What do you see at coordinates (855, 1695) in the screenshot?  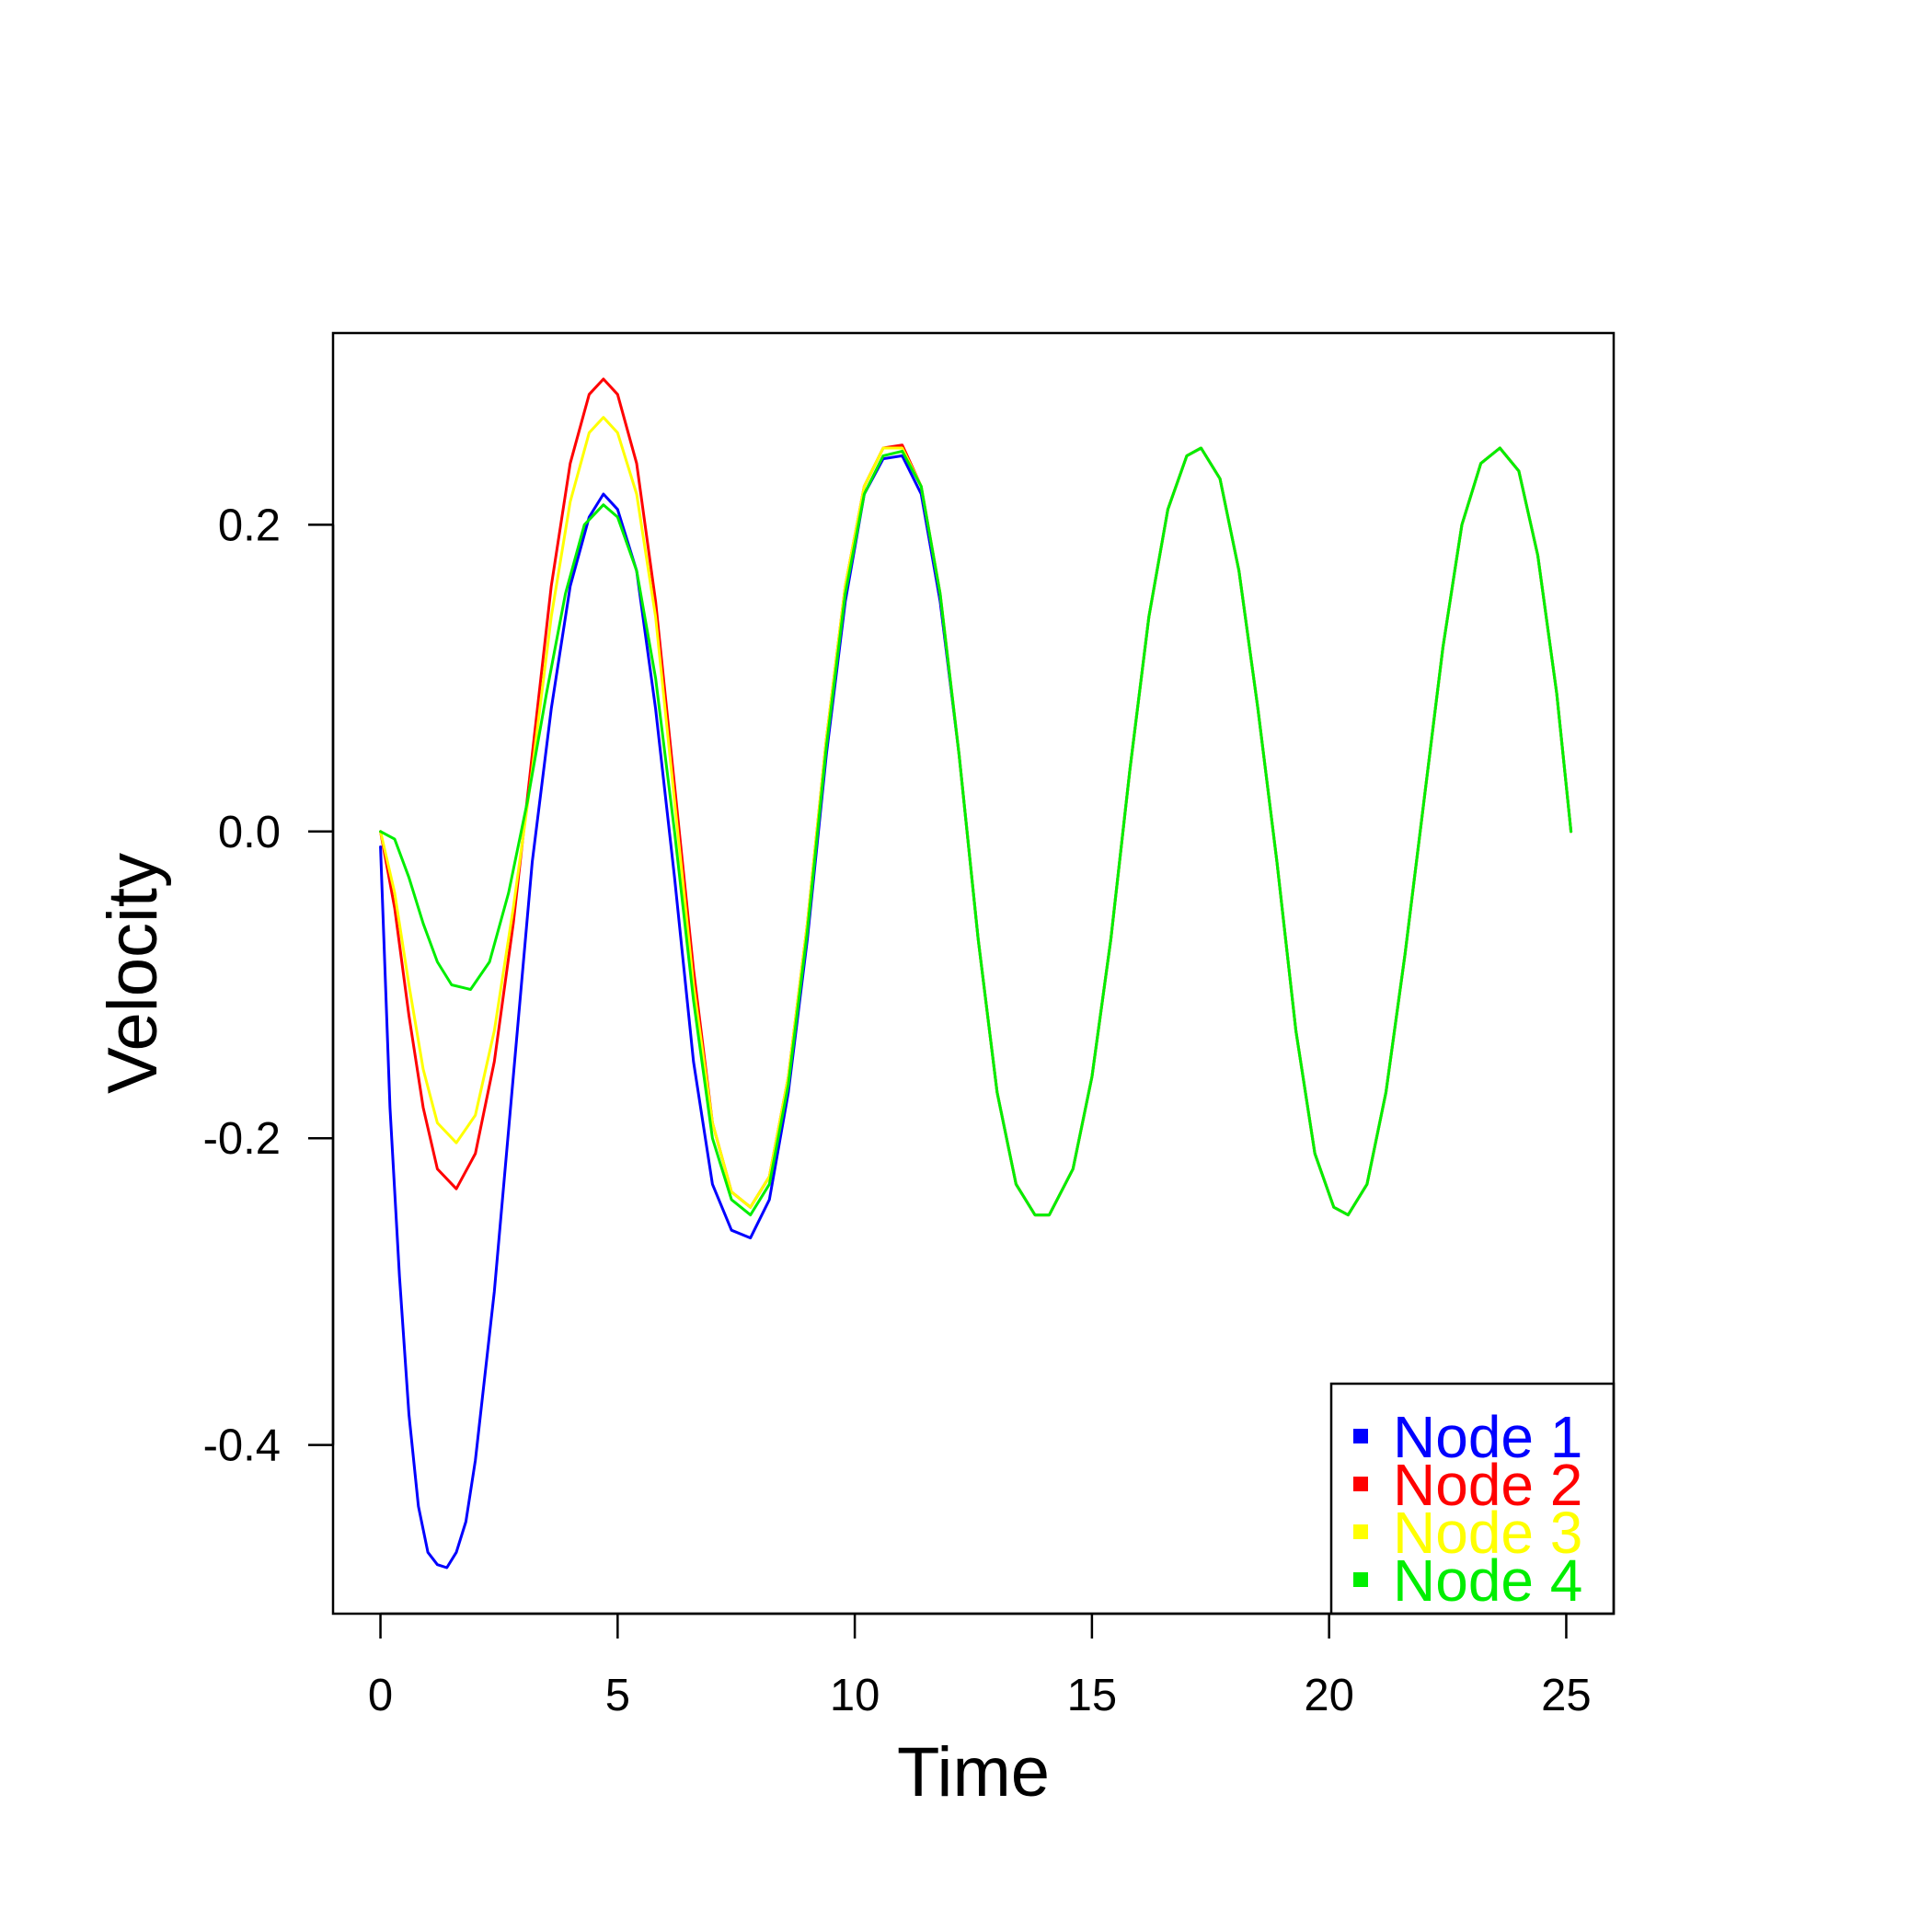 I see `x-tick-label: 10` at bounding box center [855, 1695].